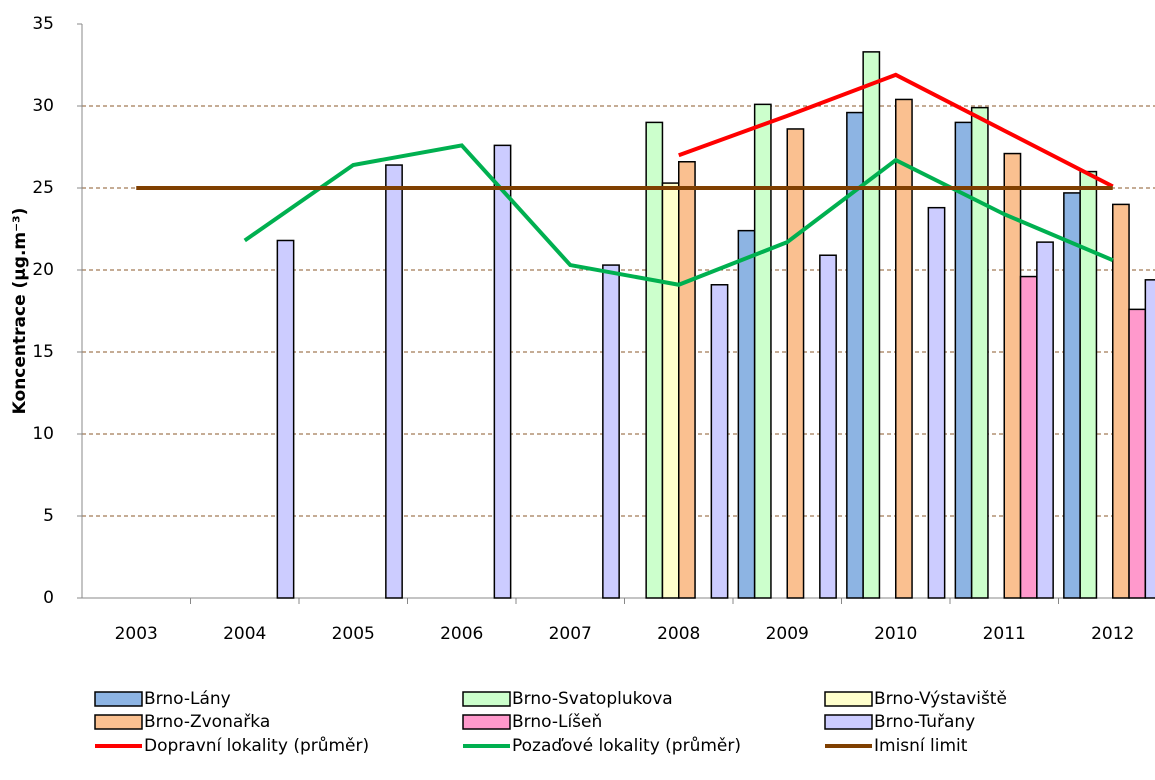 Image resolution: width=1155 pixels, height=780 pixels. Describe the element at coordinates (1004, 634) in the screenshot. I see `x-tick-label: 2011` at that location.